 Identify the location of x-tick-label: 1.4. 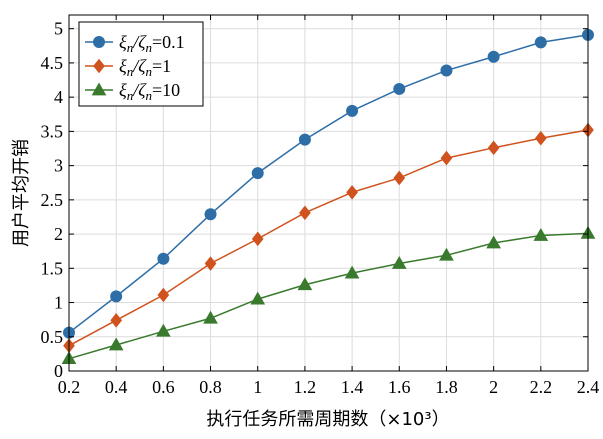
(352, 387).